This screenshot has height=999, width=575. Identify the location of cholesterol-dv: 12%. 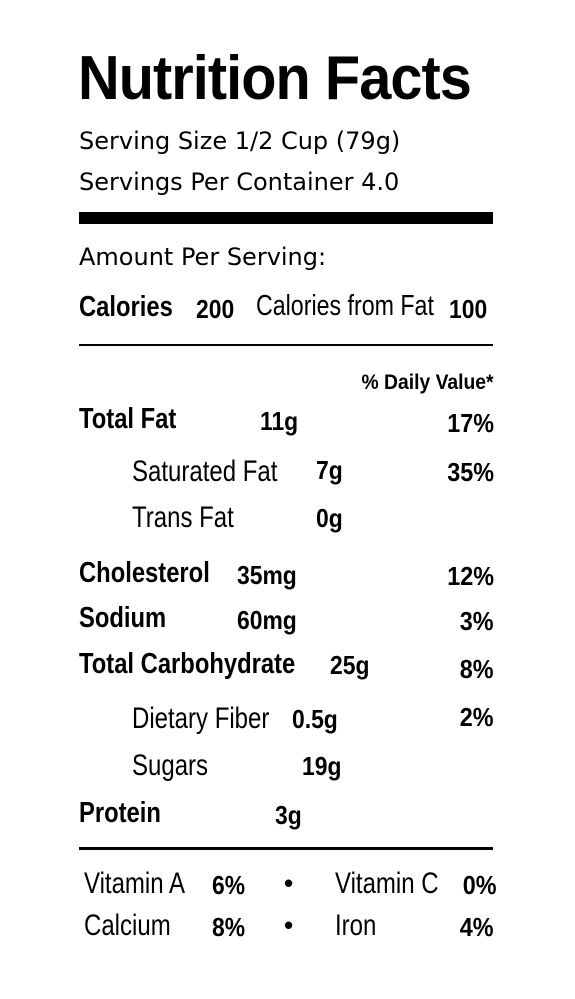
(470, 576).